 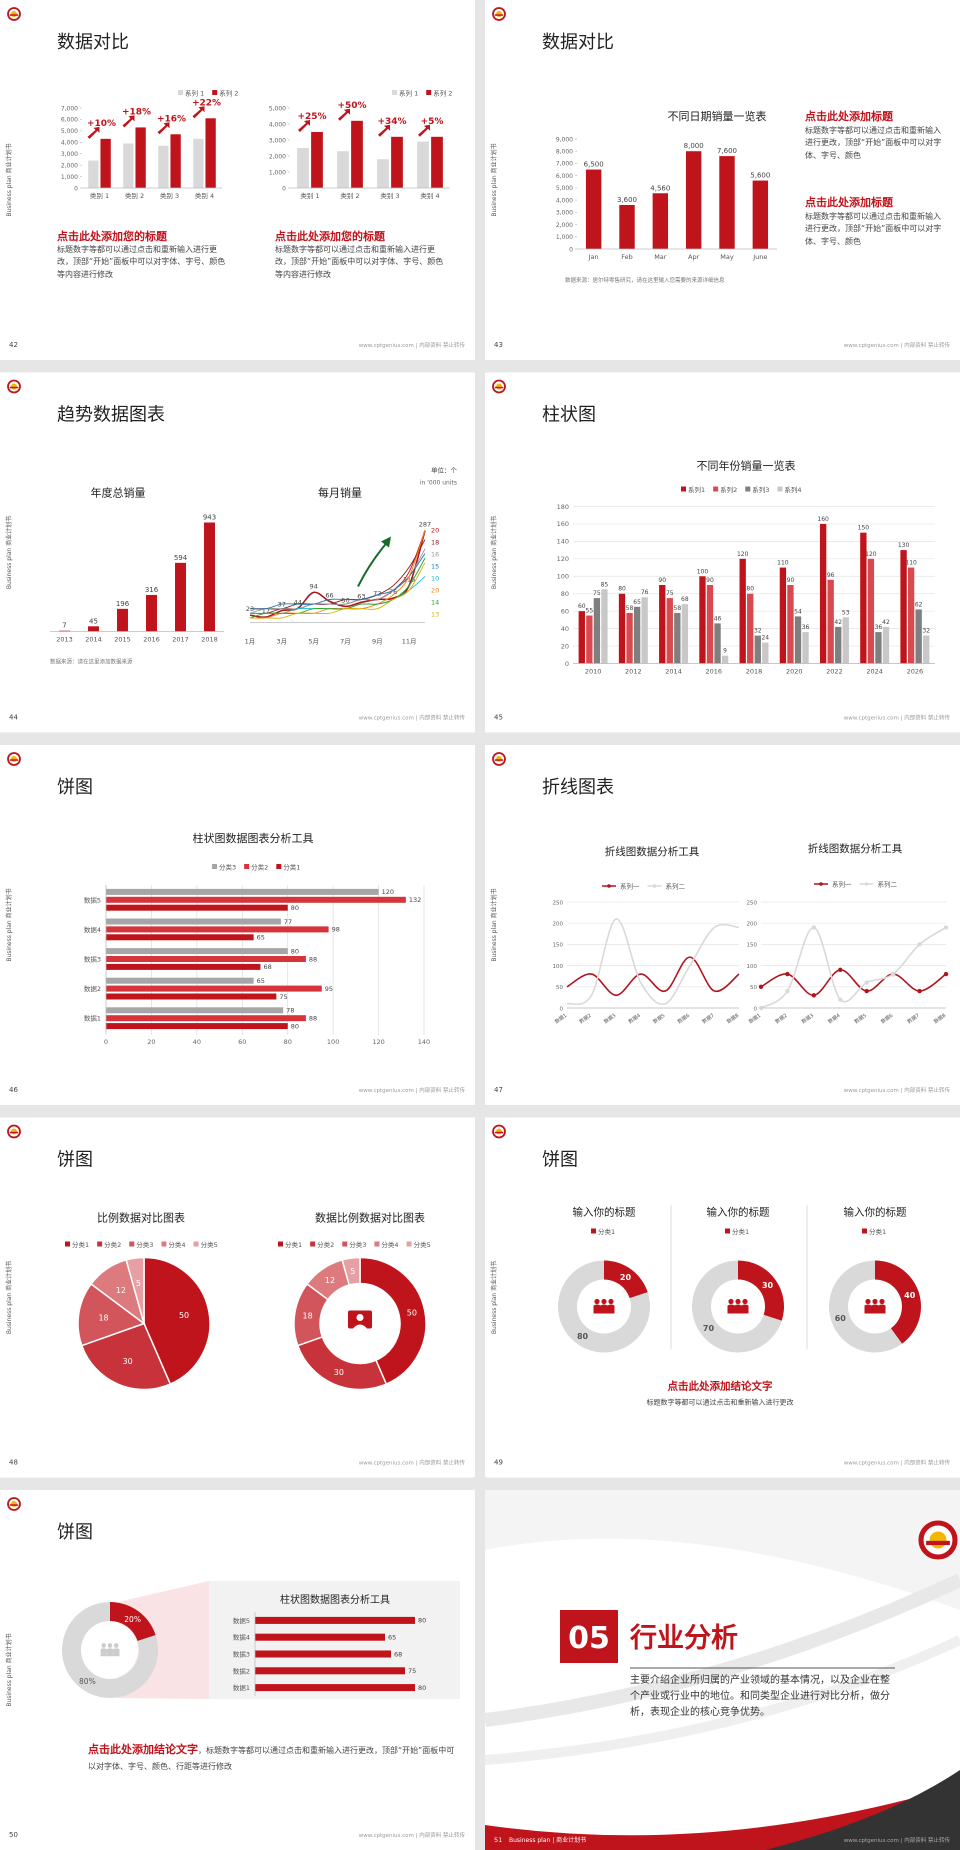 What do you see at coordinates (841, 1318) in the screenshot?
I see `slice-label: 60` at bounding box center [841, 1318].